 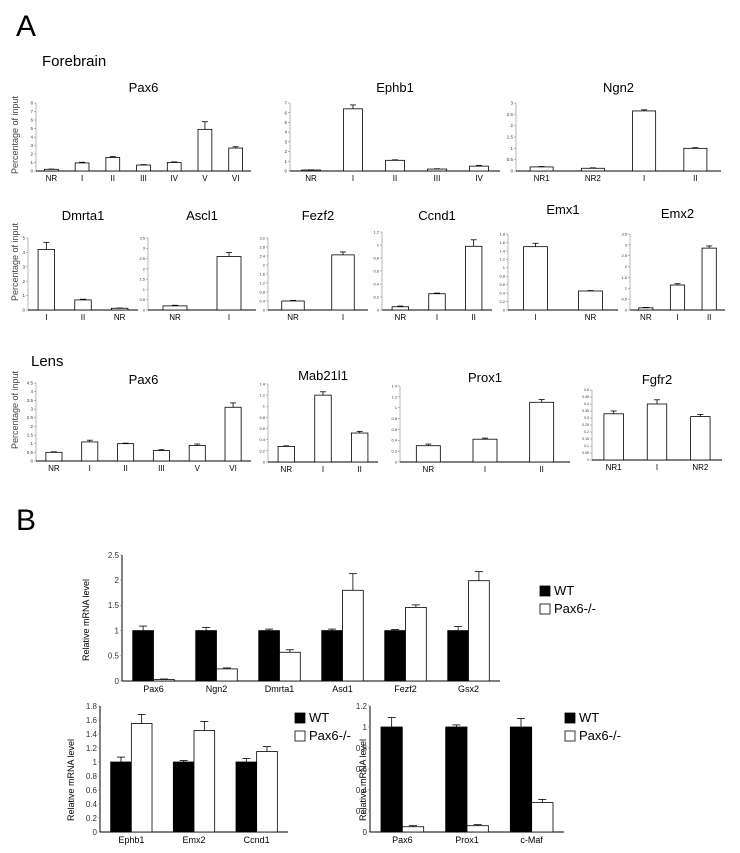 I want to click on y-tick-label: 3.2, so click(x=262, y=237).